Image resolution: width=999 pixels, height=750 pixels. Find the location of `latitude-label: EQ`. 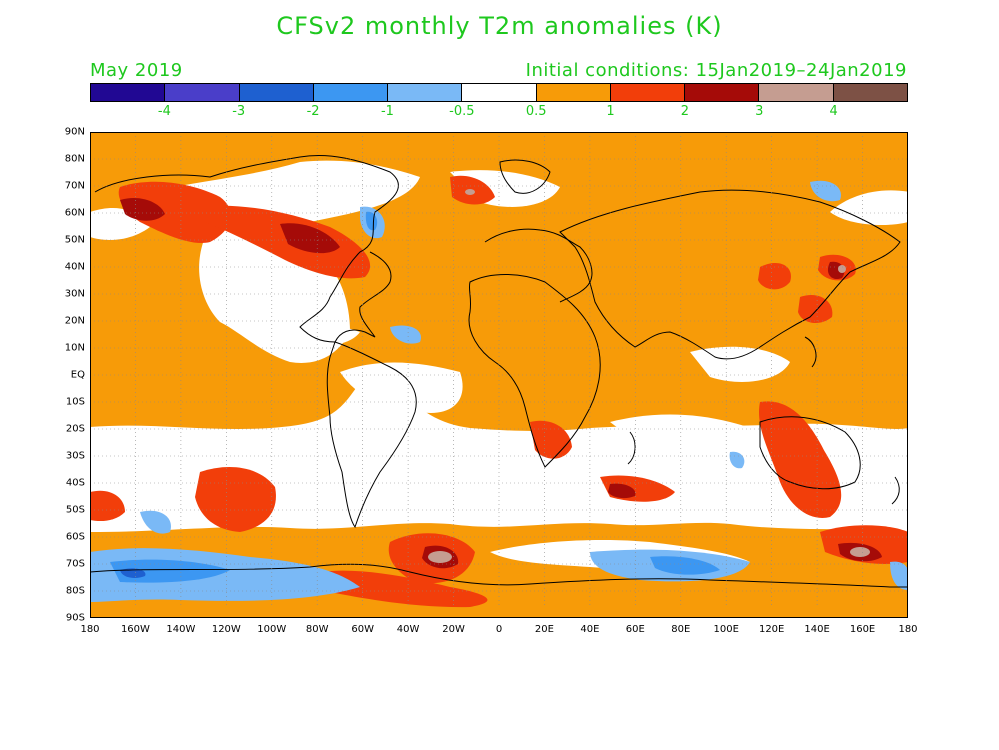

latitude-label: EQ is located at coordinates (77, 375).